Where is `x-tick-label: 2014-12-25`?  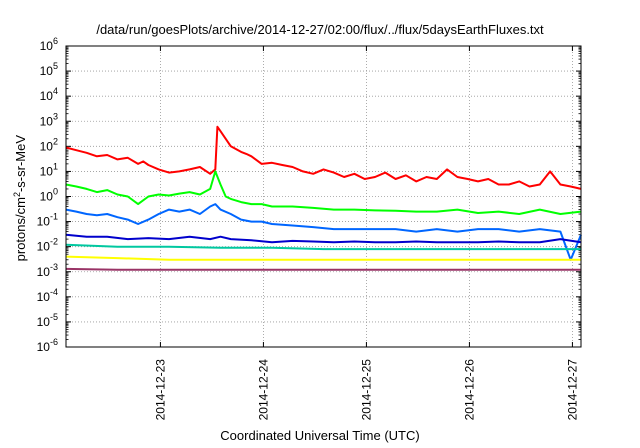
x-tick-label: 2014-12-25 is located at coordinates (366, 390).